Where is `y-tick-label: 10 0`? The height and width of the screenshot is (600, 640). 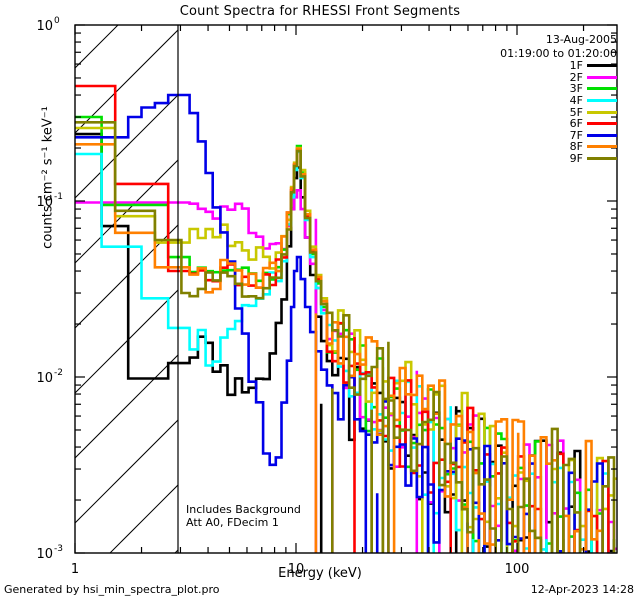
y-tick-label: 10 0 is located at coordinates (48, 25).